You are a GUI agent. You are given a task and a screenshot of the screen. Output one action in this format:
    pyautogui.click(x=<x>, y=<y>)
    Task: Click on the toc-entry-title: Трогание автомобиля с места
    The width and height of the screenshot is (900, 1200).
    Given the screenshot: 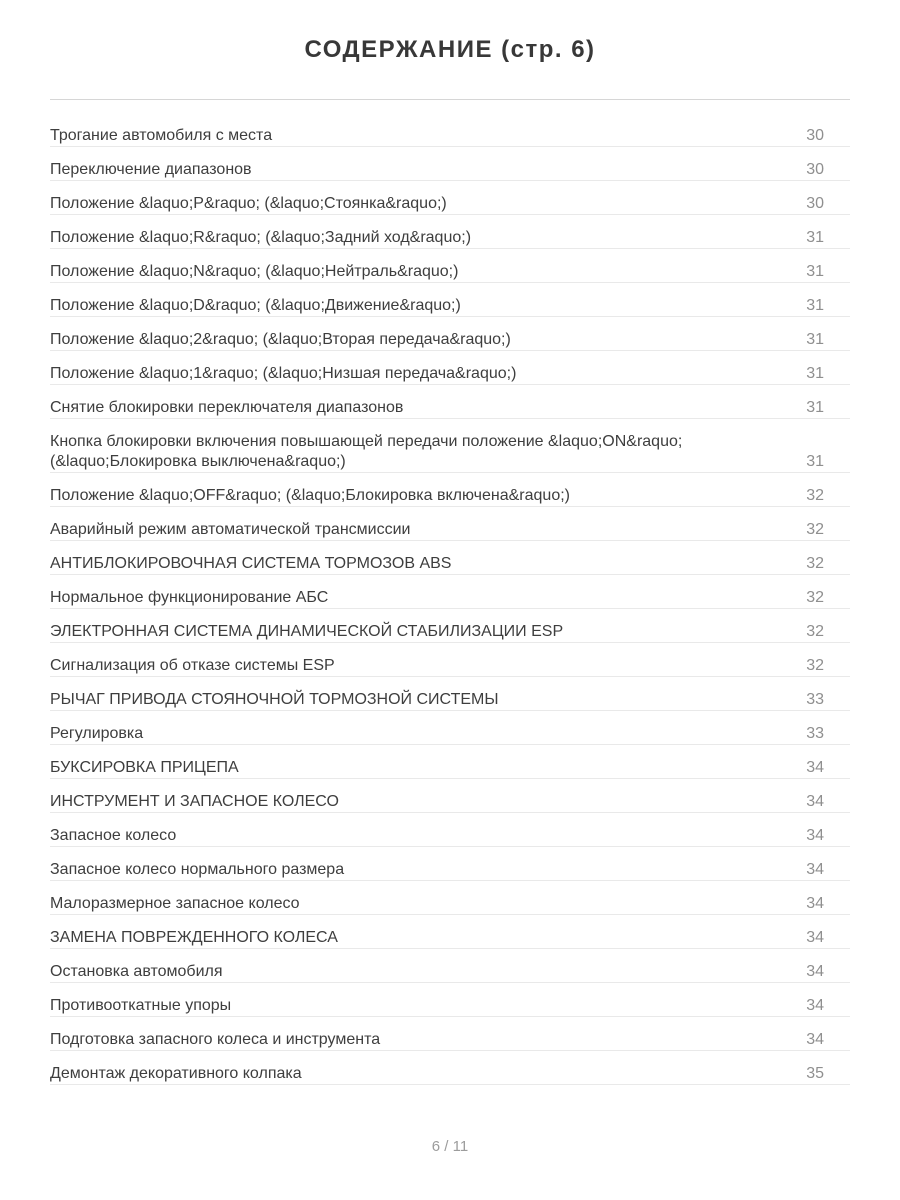 What is the action you would take?
    pyautogui.click(x=161, y=135)
    